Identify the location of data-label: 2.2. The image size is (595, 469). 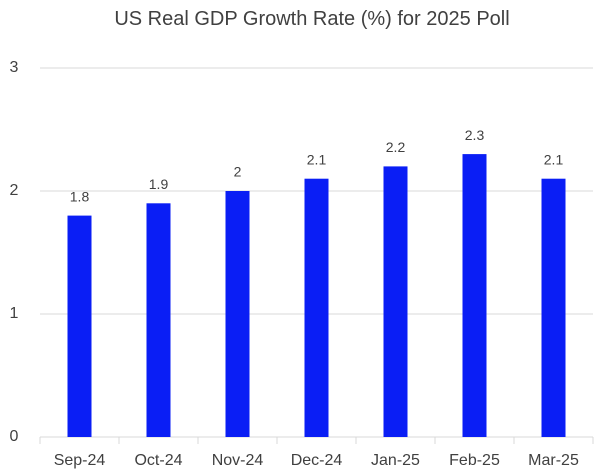
(396, 147).